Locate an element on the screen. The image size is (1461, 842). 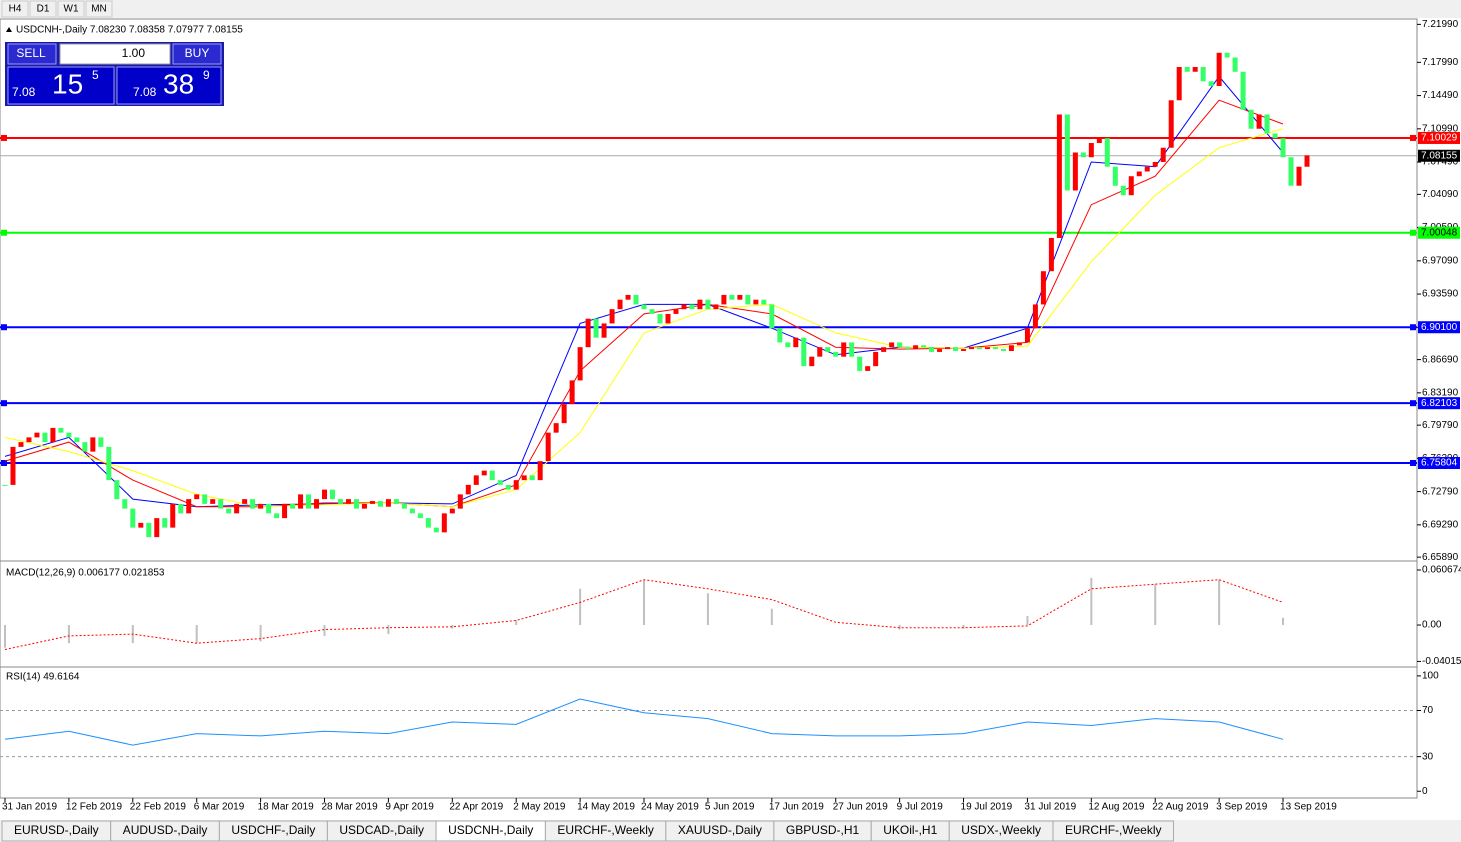
symbol-tab-label: USDCHF-,Daily is located at coordinates (273, 830).